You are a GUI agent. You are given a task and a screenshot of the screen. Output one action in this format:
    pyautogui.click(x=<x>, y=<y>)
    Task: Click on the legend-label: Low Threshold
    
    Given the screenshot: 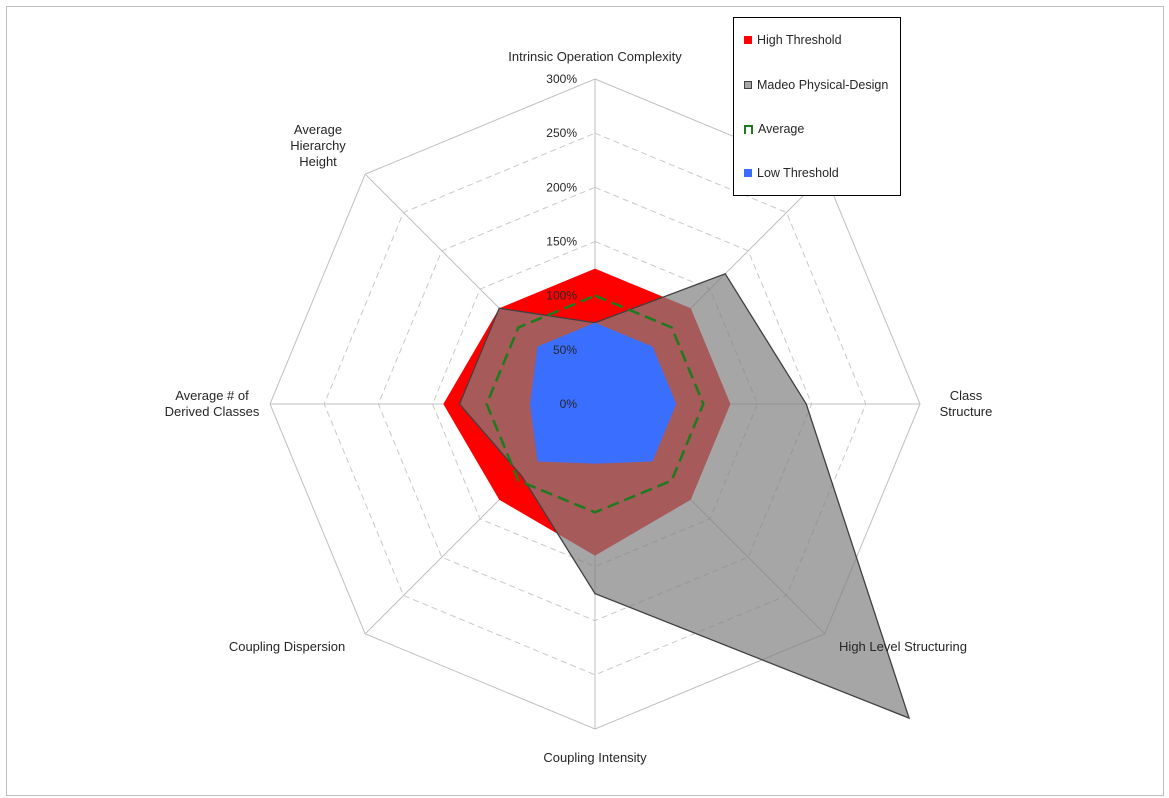 What is the action you would take?
    pyautogui.click(x=798, y=173)
    